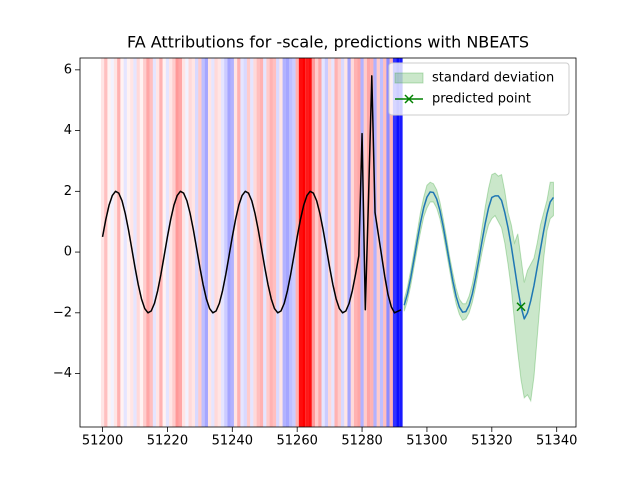  I want to click on legend-label: standard deviation, so click(493, 78).